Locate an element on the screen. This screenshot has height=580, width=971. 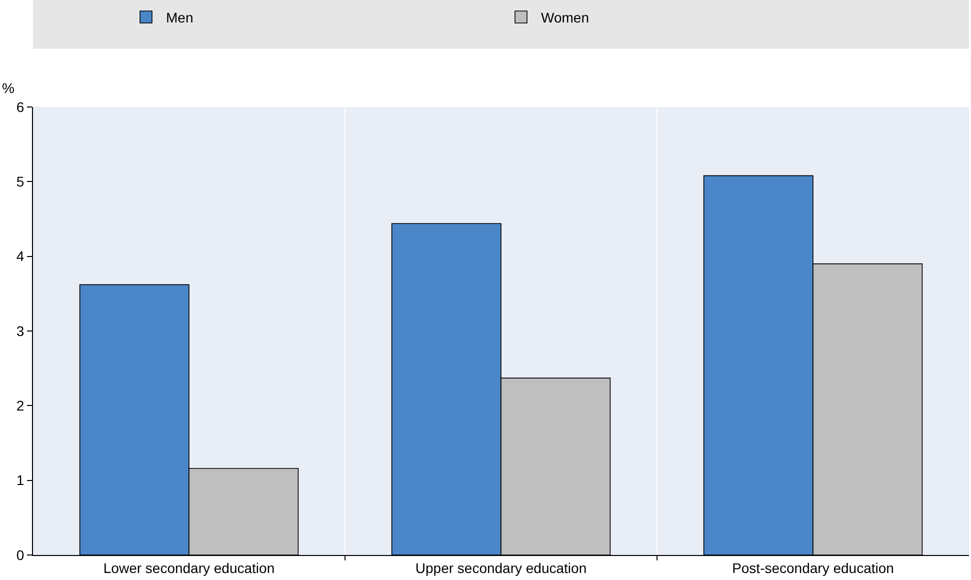
y-tick-label: 6 is located at coordinates (20, 106).